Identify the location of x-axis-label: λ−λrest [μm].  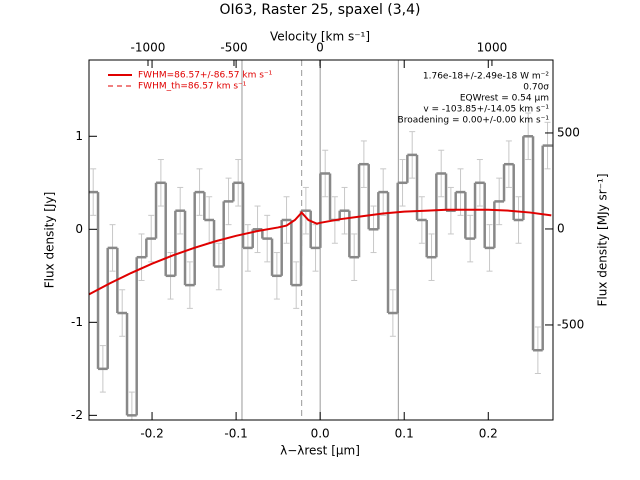
(320, 451).